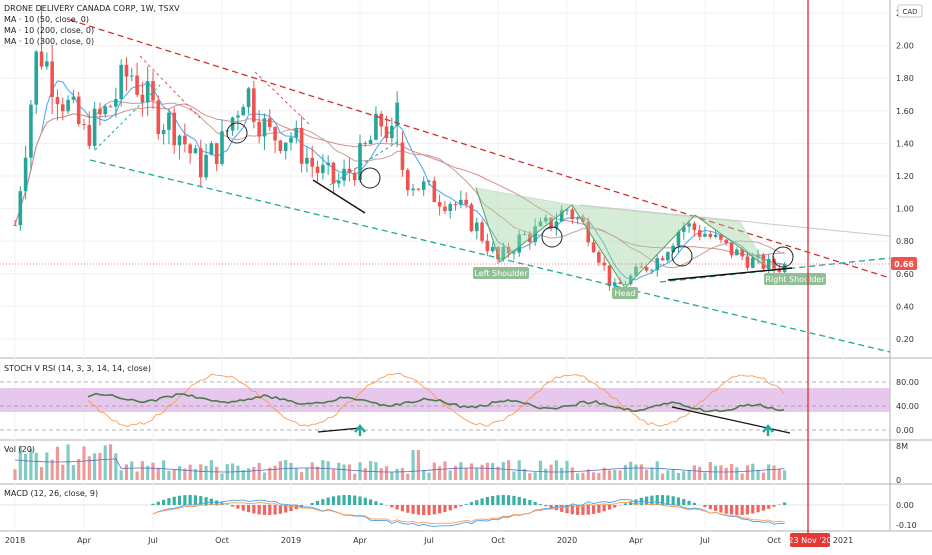  Describe the element at coordinates (291, 540) in the screenshot. I see `time-tick-label: 2019` at that location.